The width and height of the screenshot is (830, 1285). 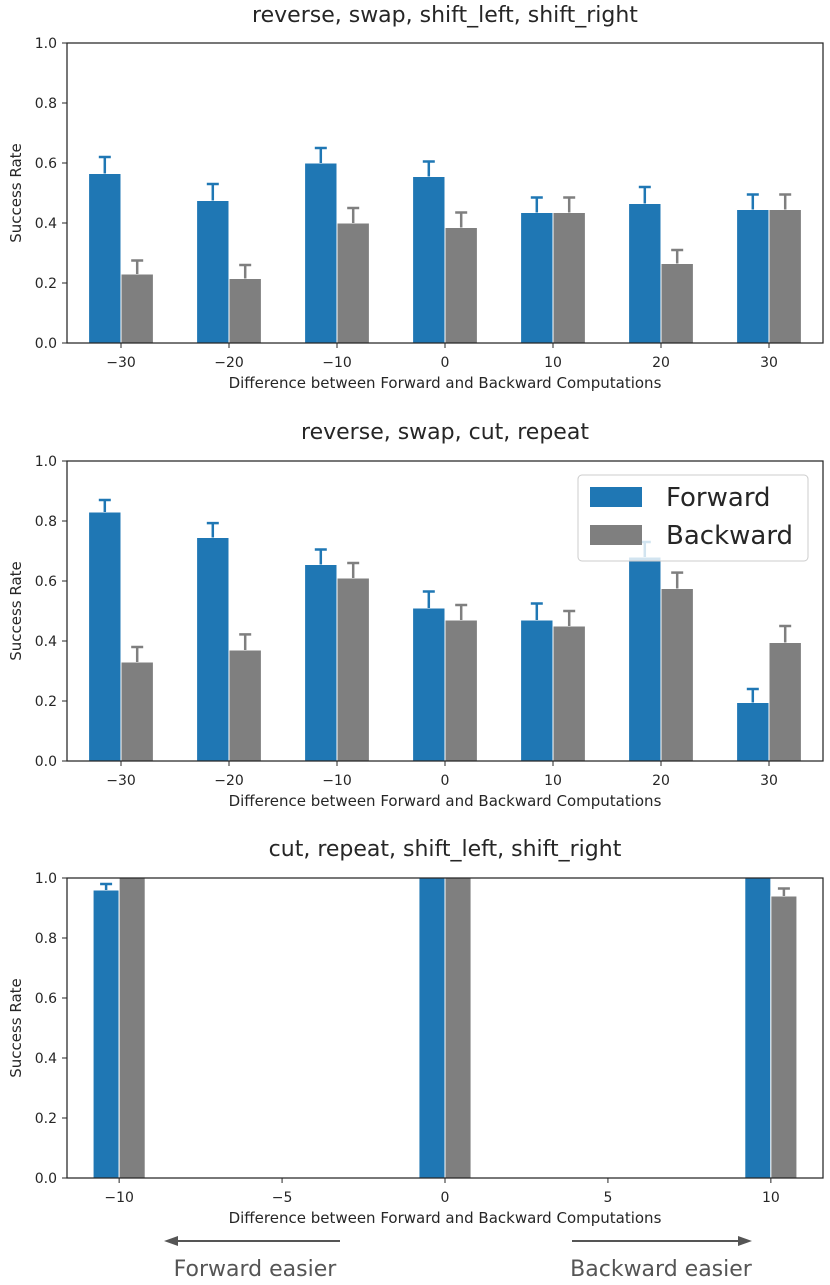 What do you see at coordinates (661, 1269) in the screenshot?
I see `backward-easier-label: Backward easier` at bounding box center [661, 1269].